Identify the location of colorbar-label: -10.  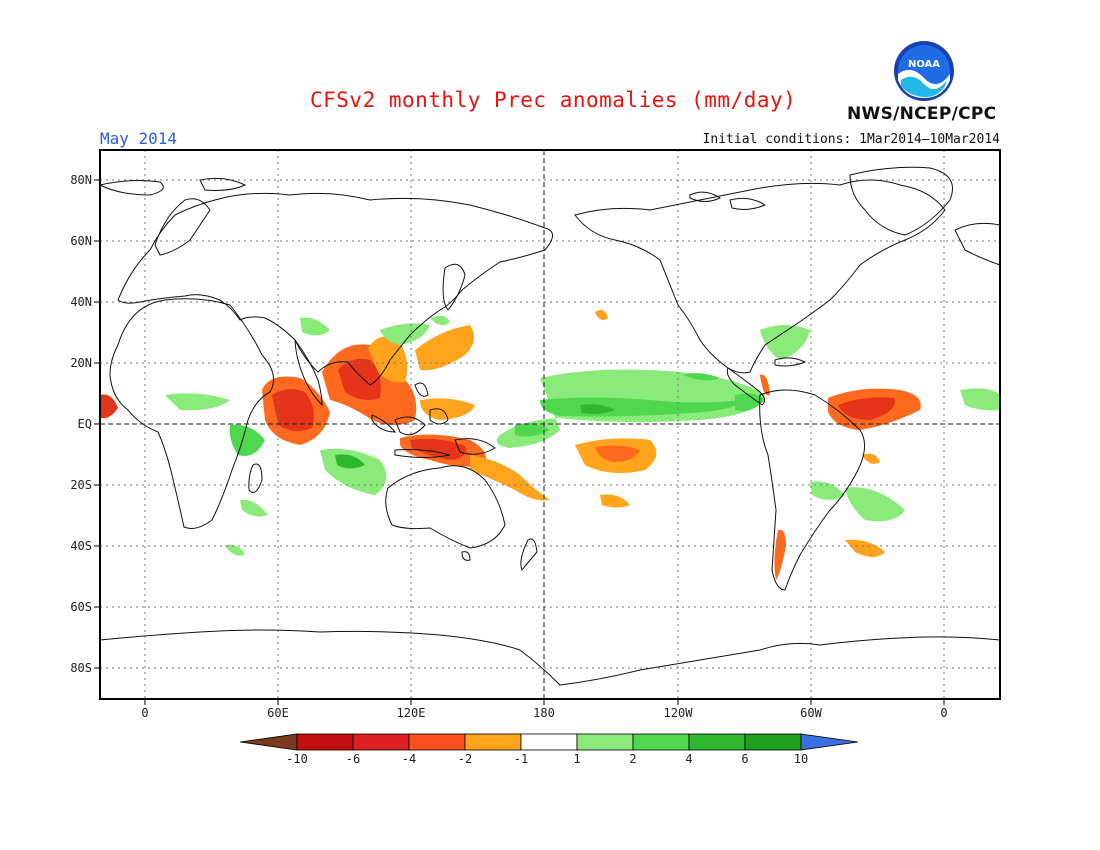
(297, 759).